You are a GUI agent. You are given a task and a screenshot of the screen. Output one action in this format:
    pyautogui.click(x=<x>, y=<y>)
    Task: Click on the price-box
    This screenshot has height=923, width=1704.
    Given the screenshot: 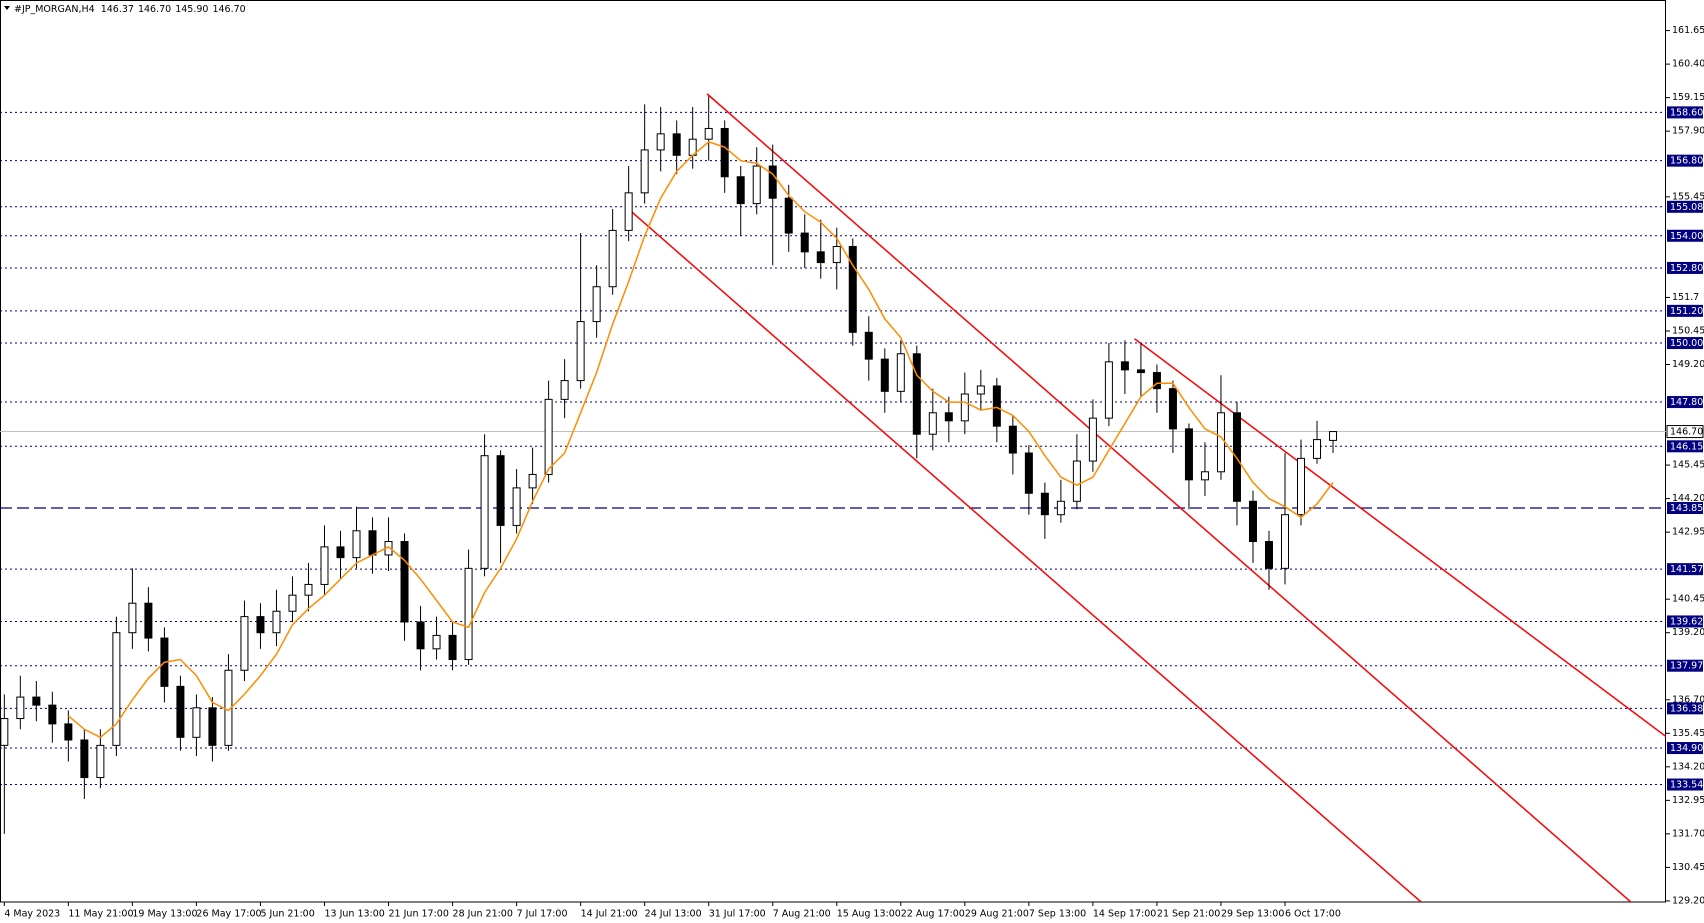 What is the action you would take?
    pyautogui.click(x=1685, y=432)
    